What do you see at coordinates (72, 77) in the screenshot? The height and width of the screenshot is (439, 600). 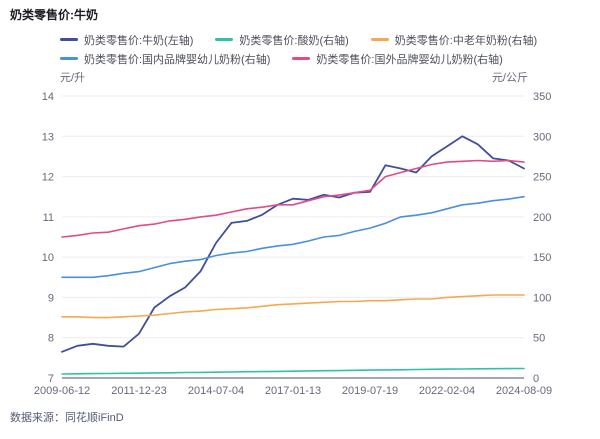 I see `left-axis-unit: 元/升` at bounding box center [72, 77].